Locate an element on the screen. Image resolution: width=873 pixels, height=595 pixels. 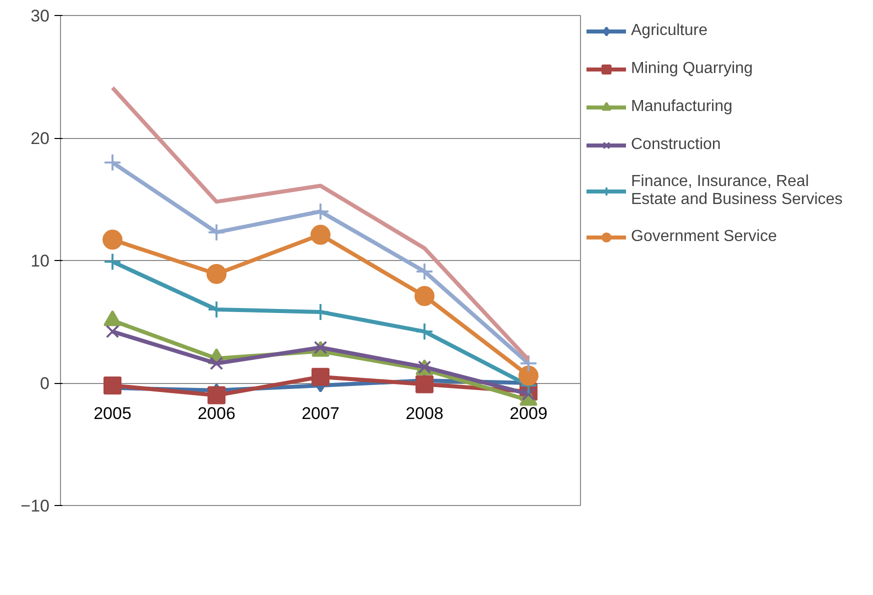
y-tick-label: 20 is located at coordinates (40, 138).